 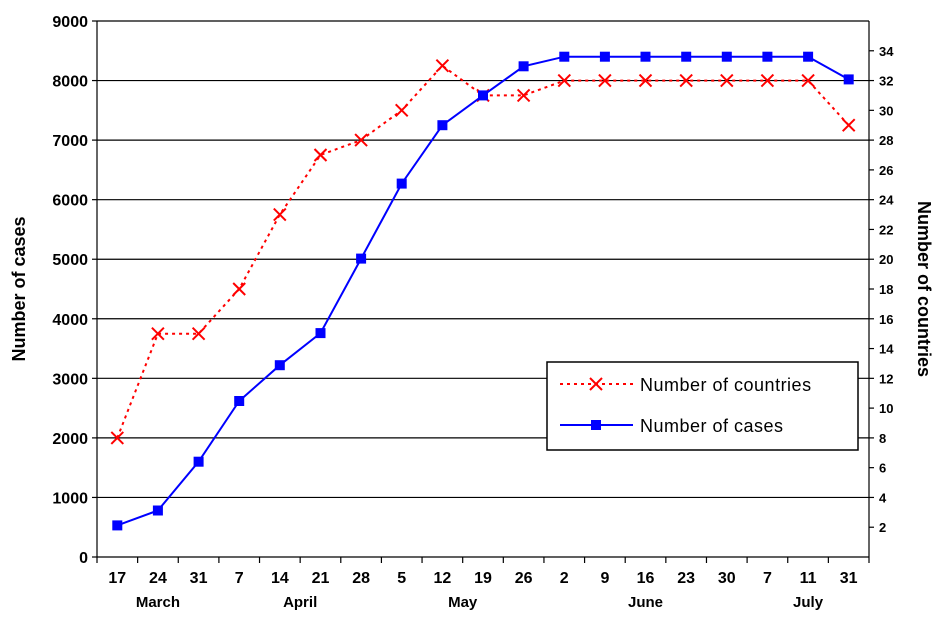 I want to click on y-right-tick-label: 16, so click(x=886, y=319).